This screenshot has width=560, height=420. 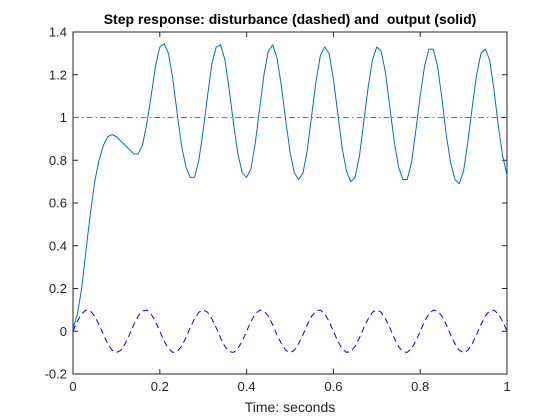 What do you see at coordinates (58, 74) in the screenshot?
I see `y-tick-label: 1.2` at bounding box center [58, 74].